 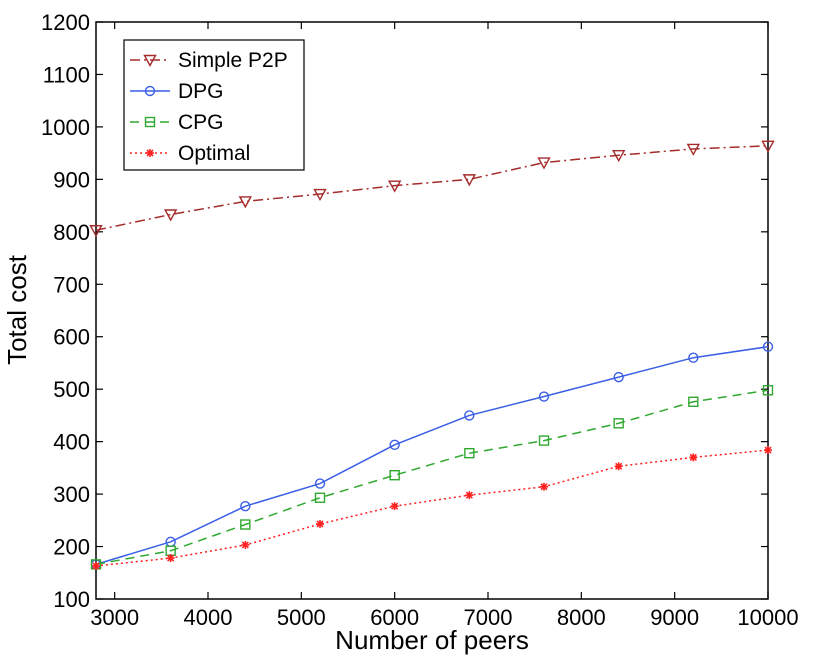 I want to click on y-tick-label: 400, so click(x=71, y=442).